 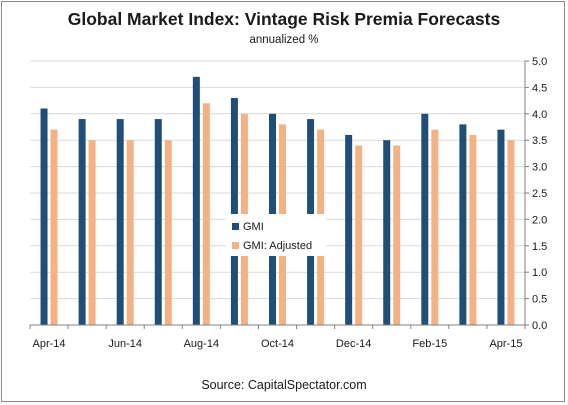 What do you see at coordinates (539, 62) in the screenshot?
I see `y-tick-label: 5.0` at bounding box center [539, 62].